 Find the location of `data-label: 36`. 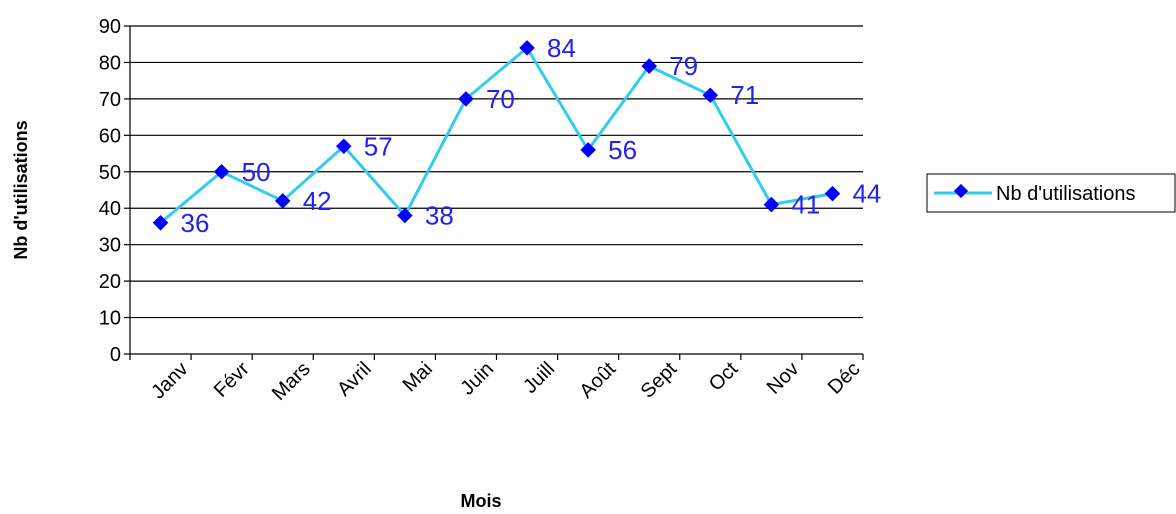

data-label: 36 is located at coordinates (195, 223).